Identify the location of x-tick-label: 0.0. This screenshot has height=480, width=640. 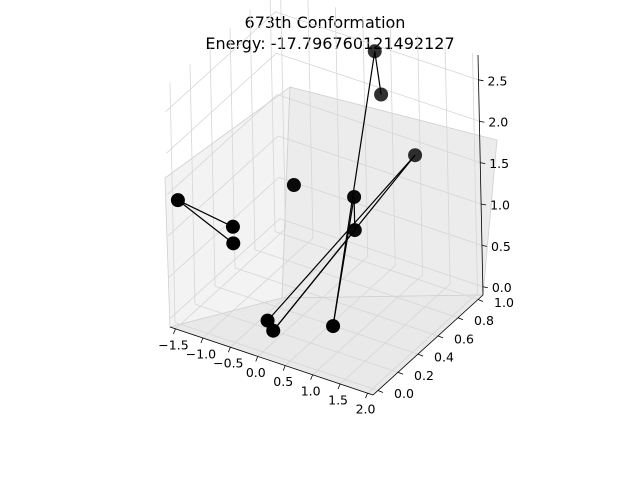
(256, 372).